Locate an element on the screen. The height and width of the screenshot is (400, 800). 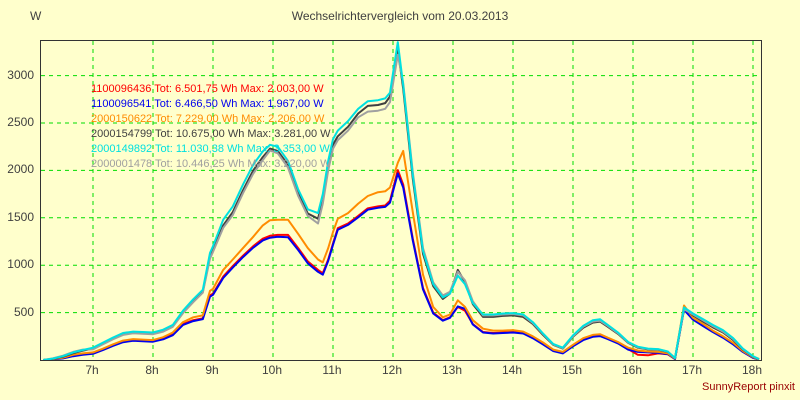
y-tick-label: 500 is located at coordinates (23, 312).